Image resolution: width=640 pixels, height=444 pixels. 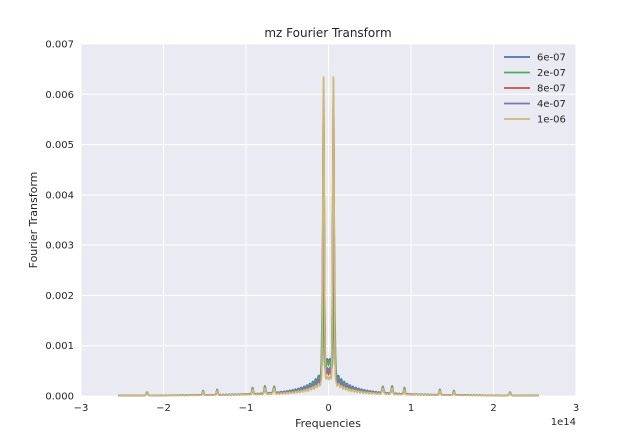 I want to click on y-tick-label: 0.002, so click(x=59, y=296).